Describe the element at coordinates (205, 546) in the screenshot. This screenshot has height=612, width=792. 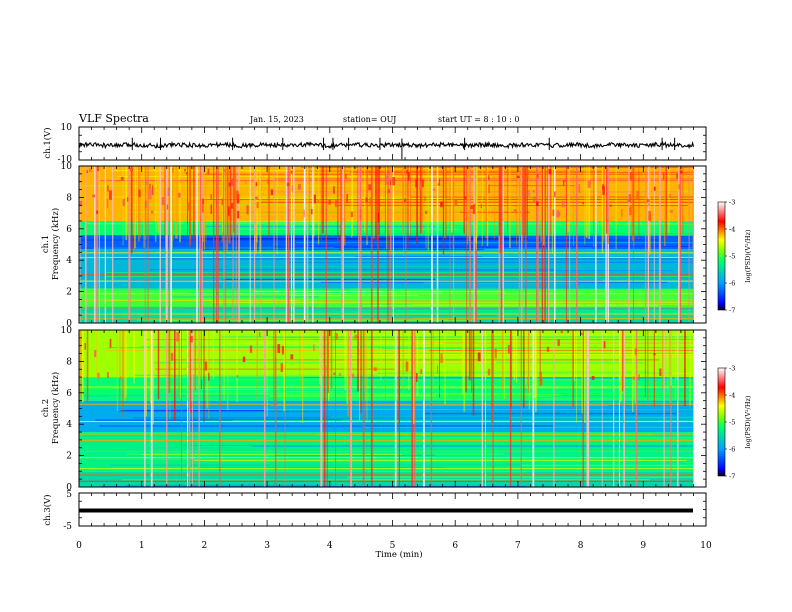
I see `xtick-label: 2` at that location.